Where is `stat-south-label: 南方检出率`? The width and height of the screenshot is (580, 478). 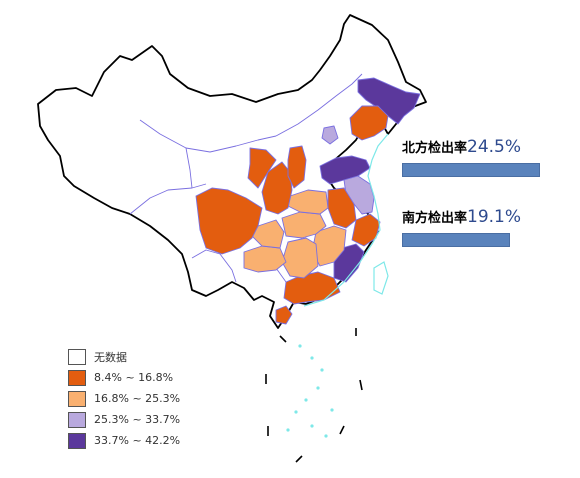
stat-south-label: 南方检出率 is located at coordinates (435, 218).